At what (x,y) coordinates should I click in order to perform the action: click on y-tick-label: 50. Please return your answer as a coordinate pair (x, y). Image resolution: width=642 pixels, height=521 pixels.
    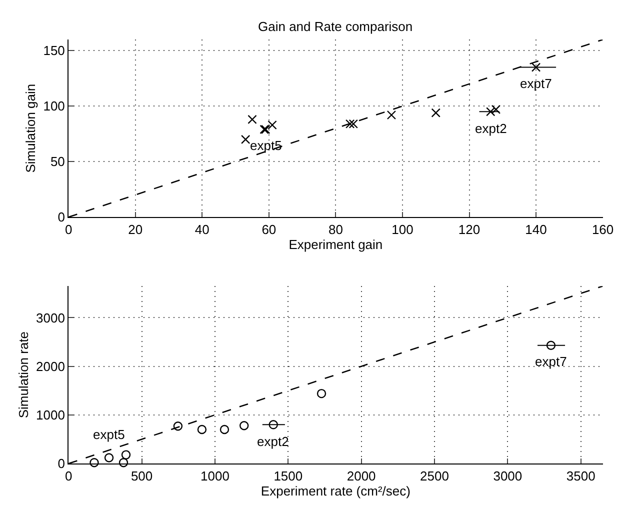
    Looking at the image, I should click on (57, 162).